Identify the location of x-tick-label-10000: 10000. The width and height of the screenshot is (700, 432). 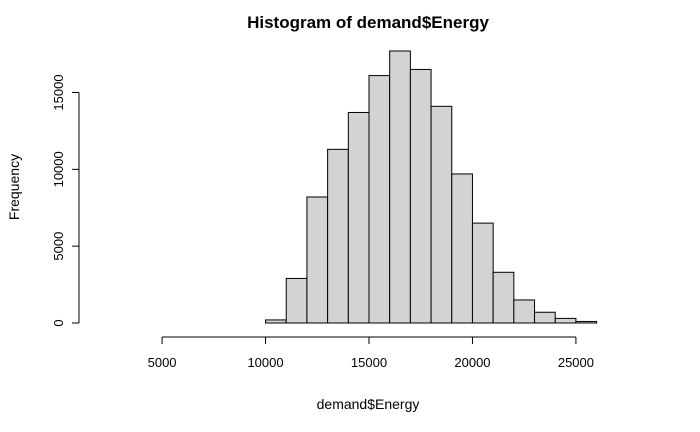
(265, 362).